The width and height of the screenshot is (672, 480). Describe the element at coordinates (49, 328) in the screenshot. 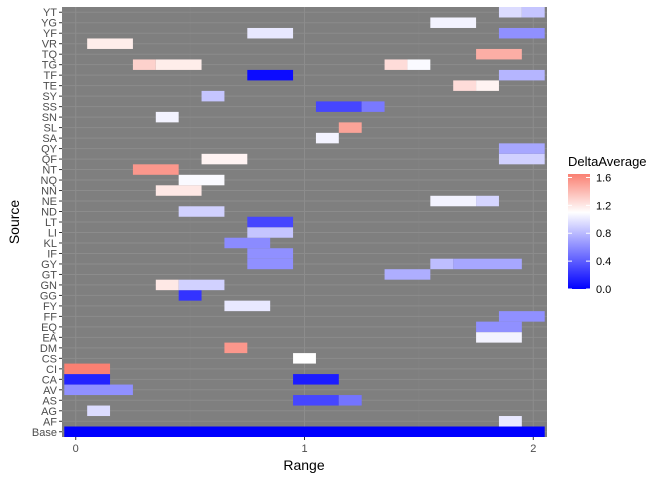

I see `y-tick-label: EQ` at that location.